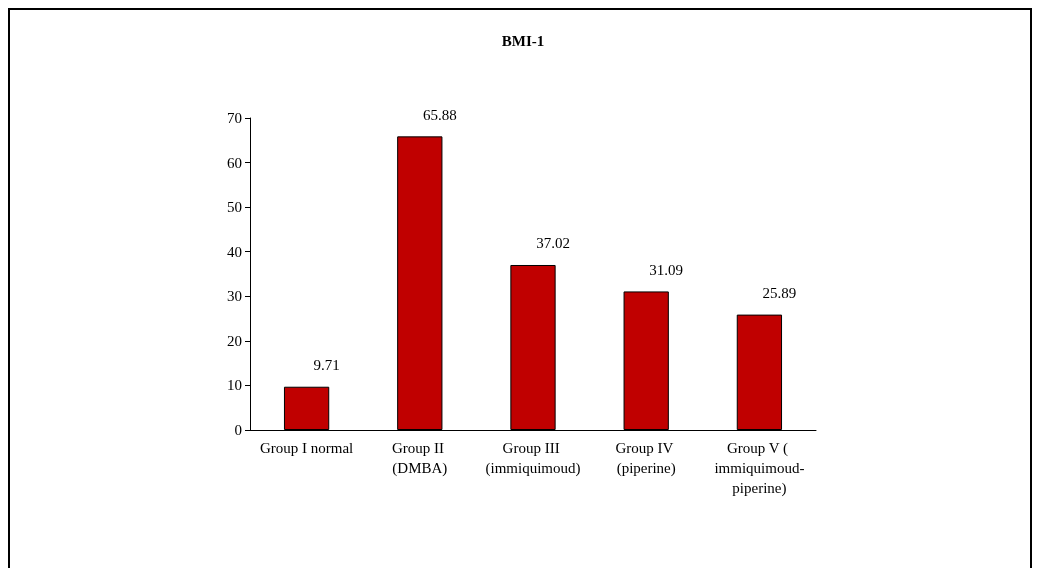 Image resolution: width=1046 pixels, height=573 pixels. Describe the element at coordinates (234, 207) in the screenshot. I see `y-tick-label: 50` at that location.